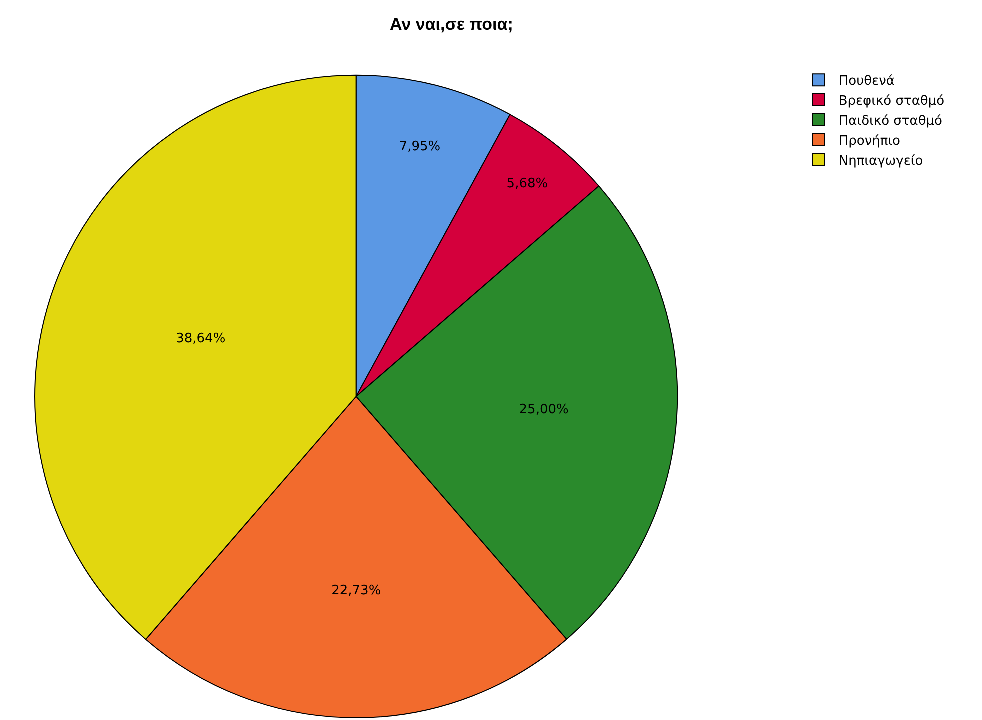 This screenshot has height=720, width=982. What do you see at coordinates (869, 141) in the screenshot?
I see `legend-label: Προνήπιο` at bounding box center [869, 141].